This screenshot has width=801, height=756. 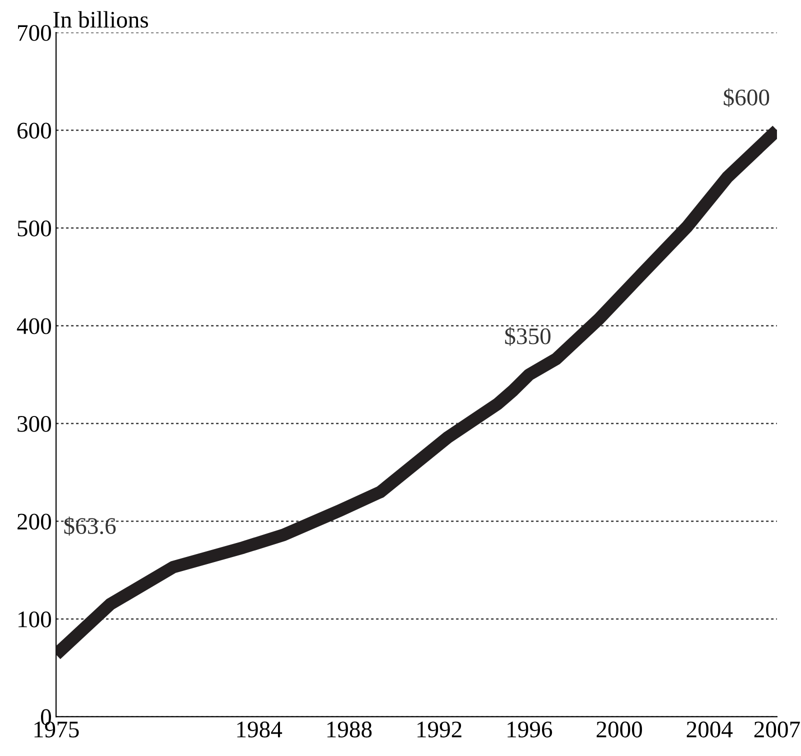 I want to click on annotation: $600, so click(x=747, y=98).